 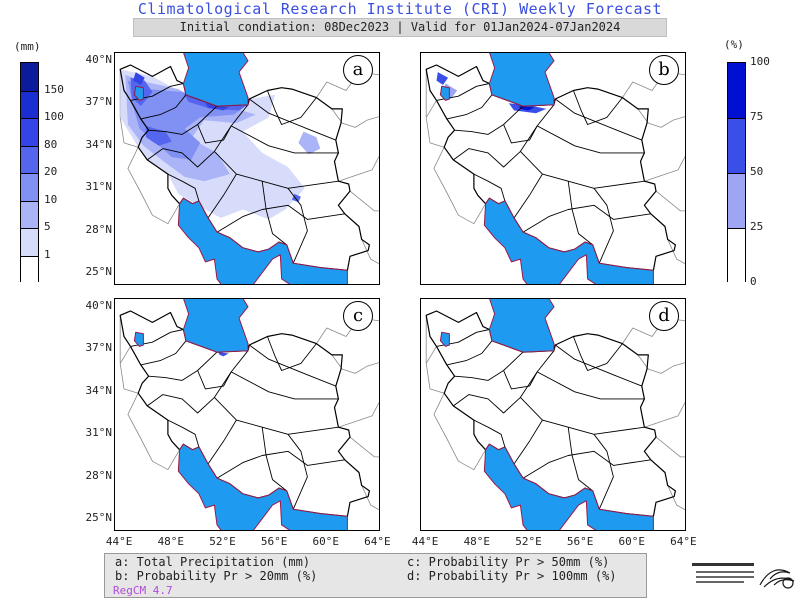 I want to click on longitude-label: 64°E, so click(x=683, y=541).